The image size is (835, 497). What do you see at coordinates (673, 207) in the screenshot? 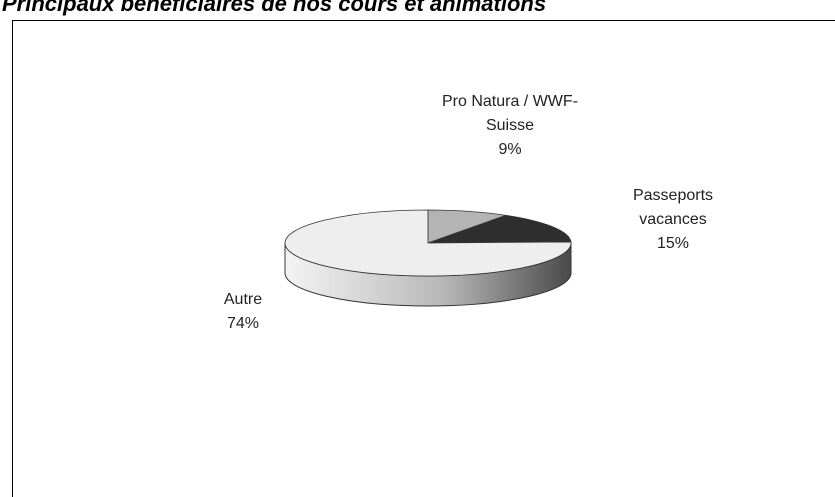
I see `category-label: Passeports vacances` at bounding box center [673, 207].